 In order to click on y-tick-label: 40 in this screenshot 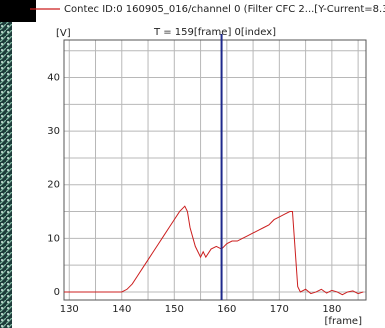, I will do `click(53, 78)`.